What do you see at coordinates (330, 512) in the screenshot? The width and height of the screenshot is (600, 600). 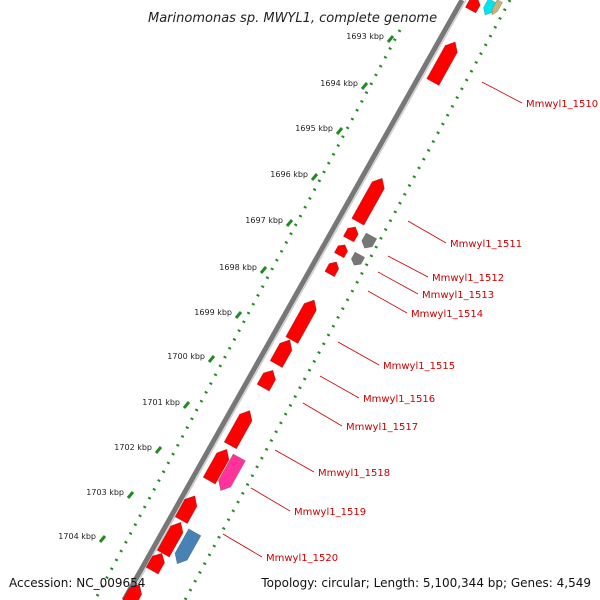 I see `gene-label: Mmwyl1_1519` at bounding box center [330, 512].